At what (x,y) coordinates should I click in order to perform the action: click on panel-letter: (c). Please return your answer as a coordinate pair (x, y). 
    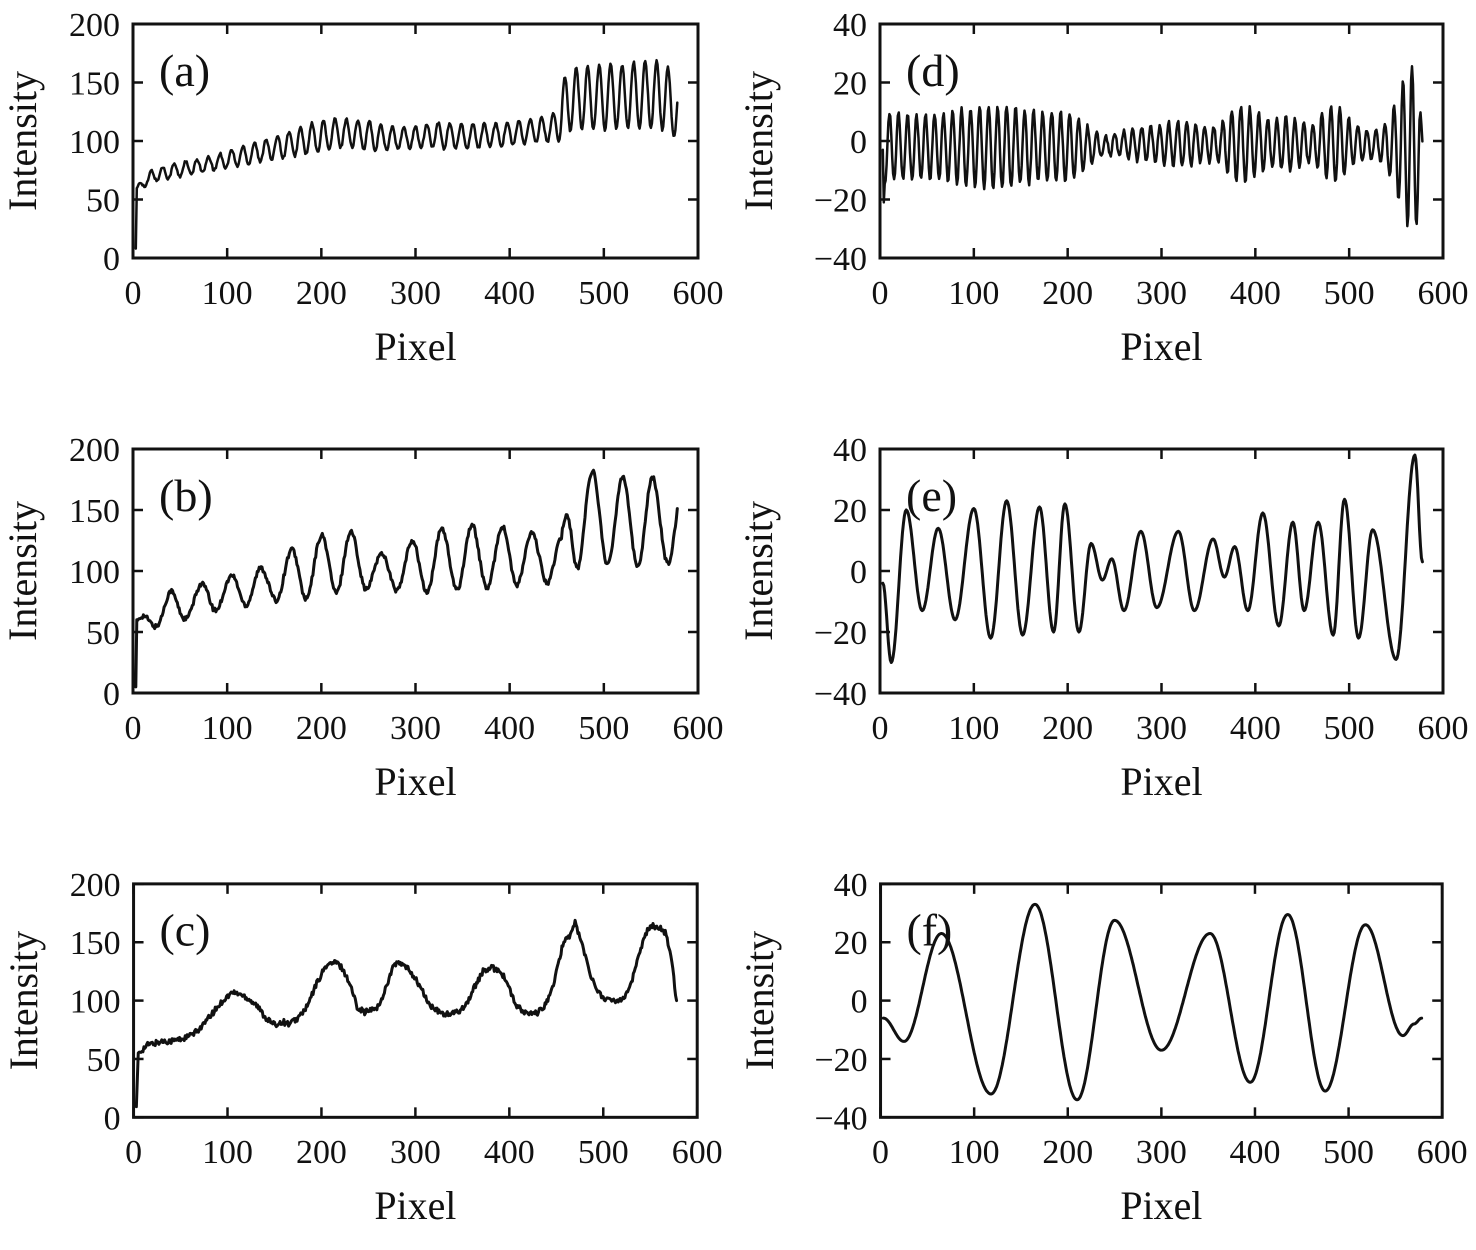
    Looking at the image, I should click on (185, 930).